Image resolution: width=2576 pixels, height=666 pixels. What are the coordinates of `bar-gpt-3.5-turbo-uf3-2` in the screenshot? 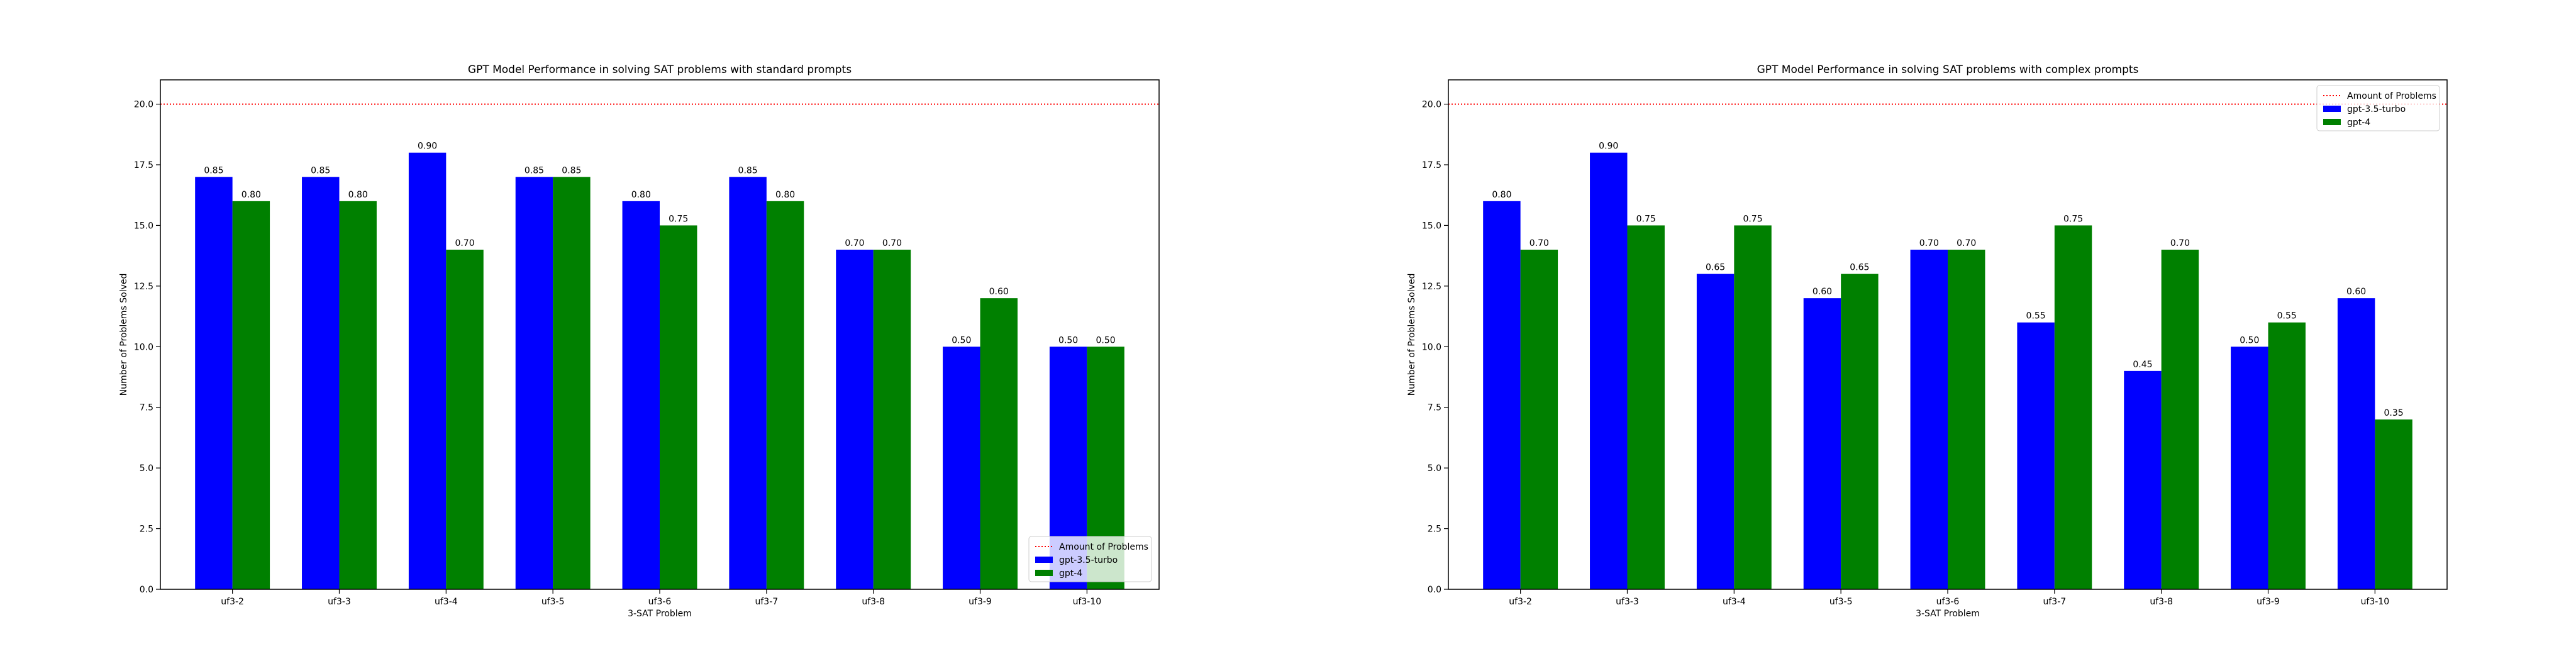 It's located at (1502, 395).